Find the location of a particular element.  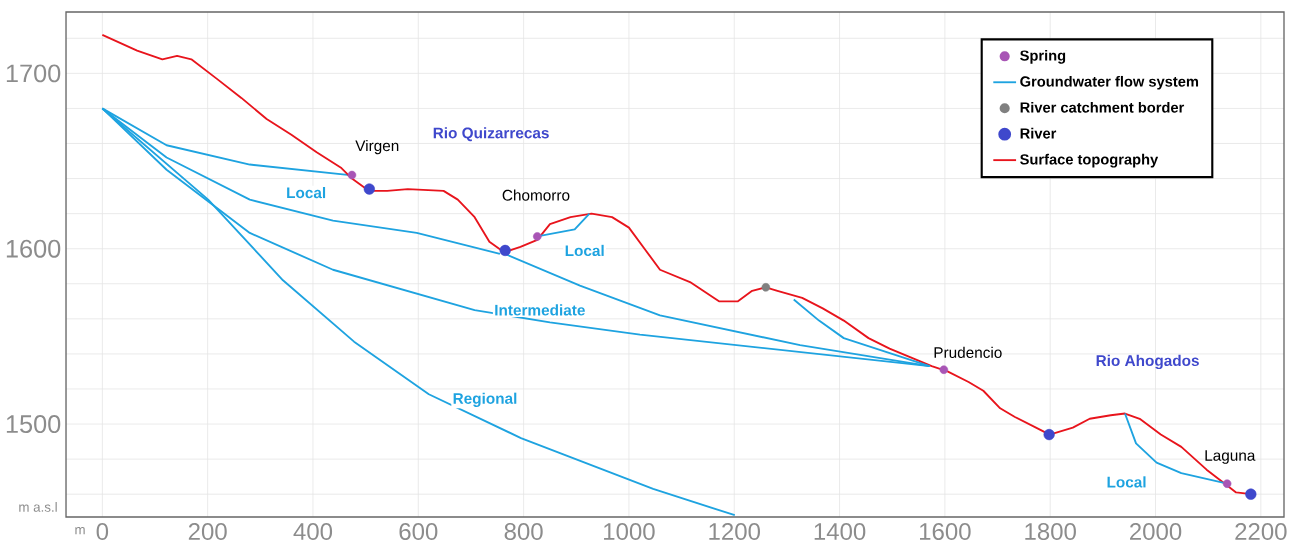

x-tick-label: 1200 is located at coordinates (734, 532).